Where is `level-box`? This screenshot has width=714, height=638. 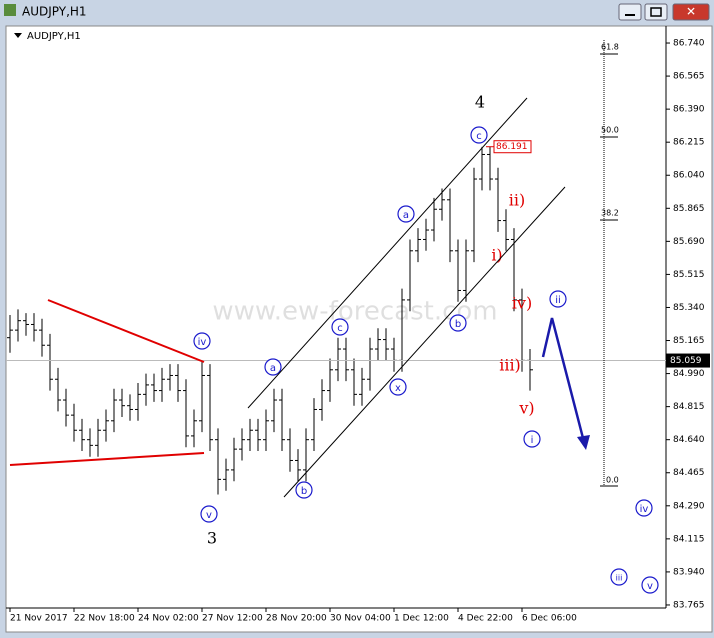
level-box is located at coordinates (512, 147).